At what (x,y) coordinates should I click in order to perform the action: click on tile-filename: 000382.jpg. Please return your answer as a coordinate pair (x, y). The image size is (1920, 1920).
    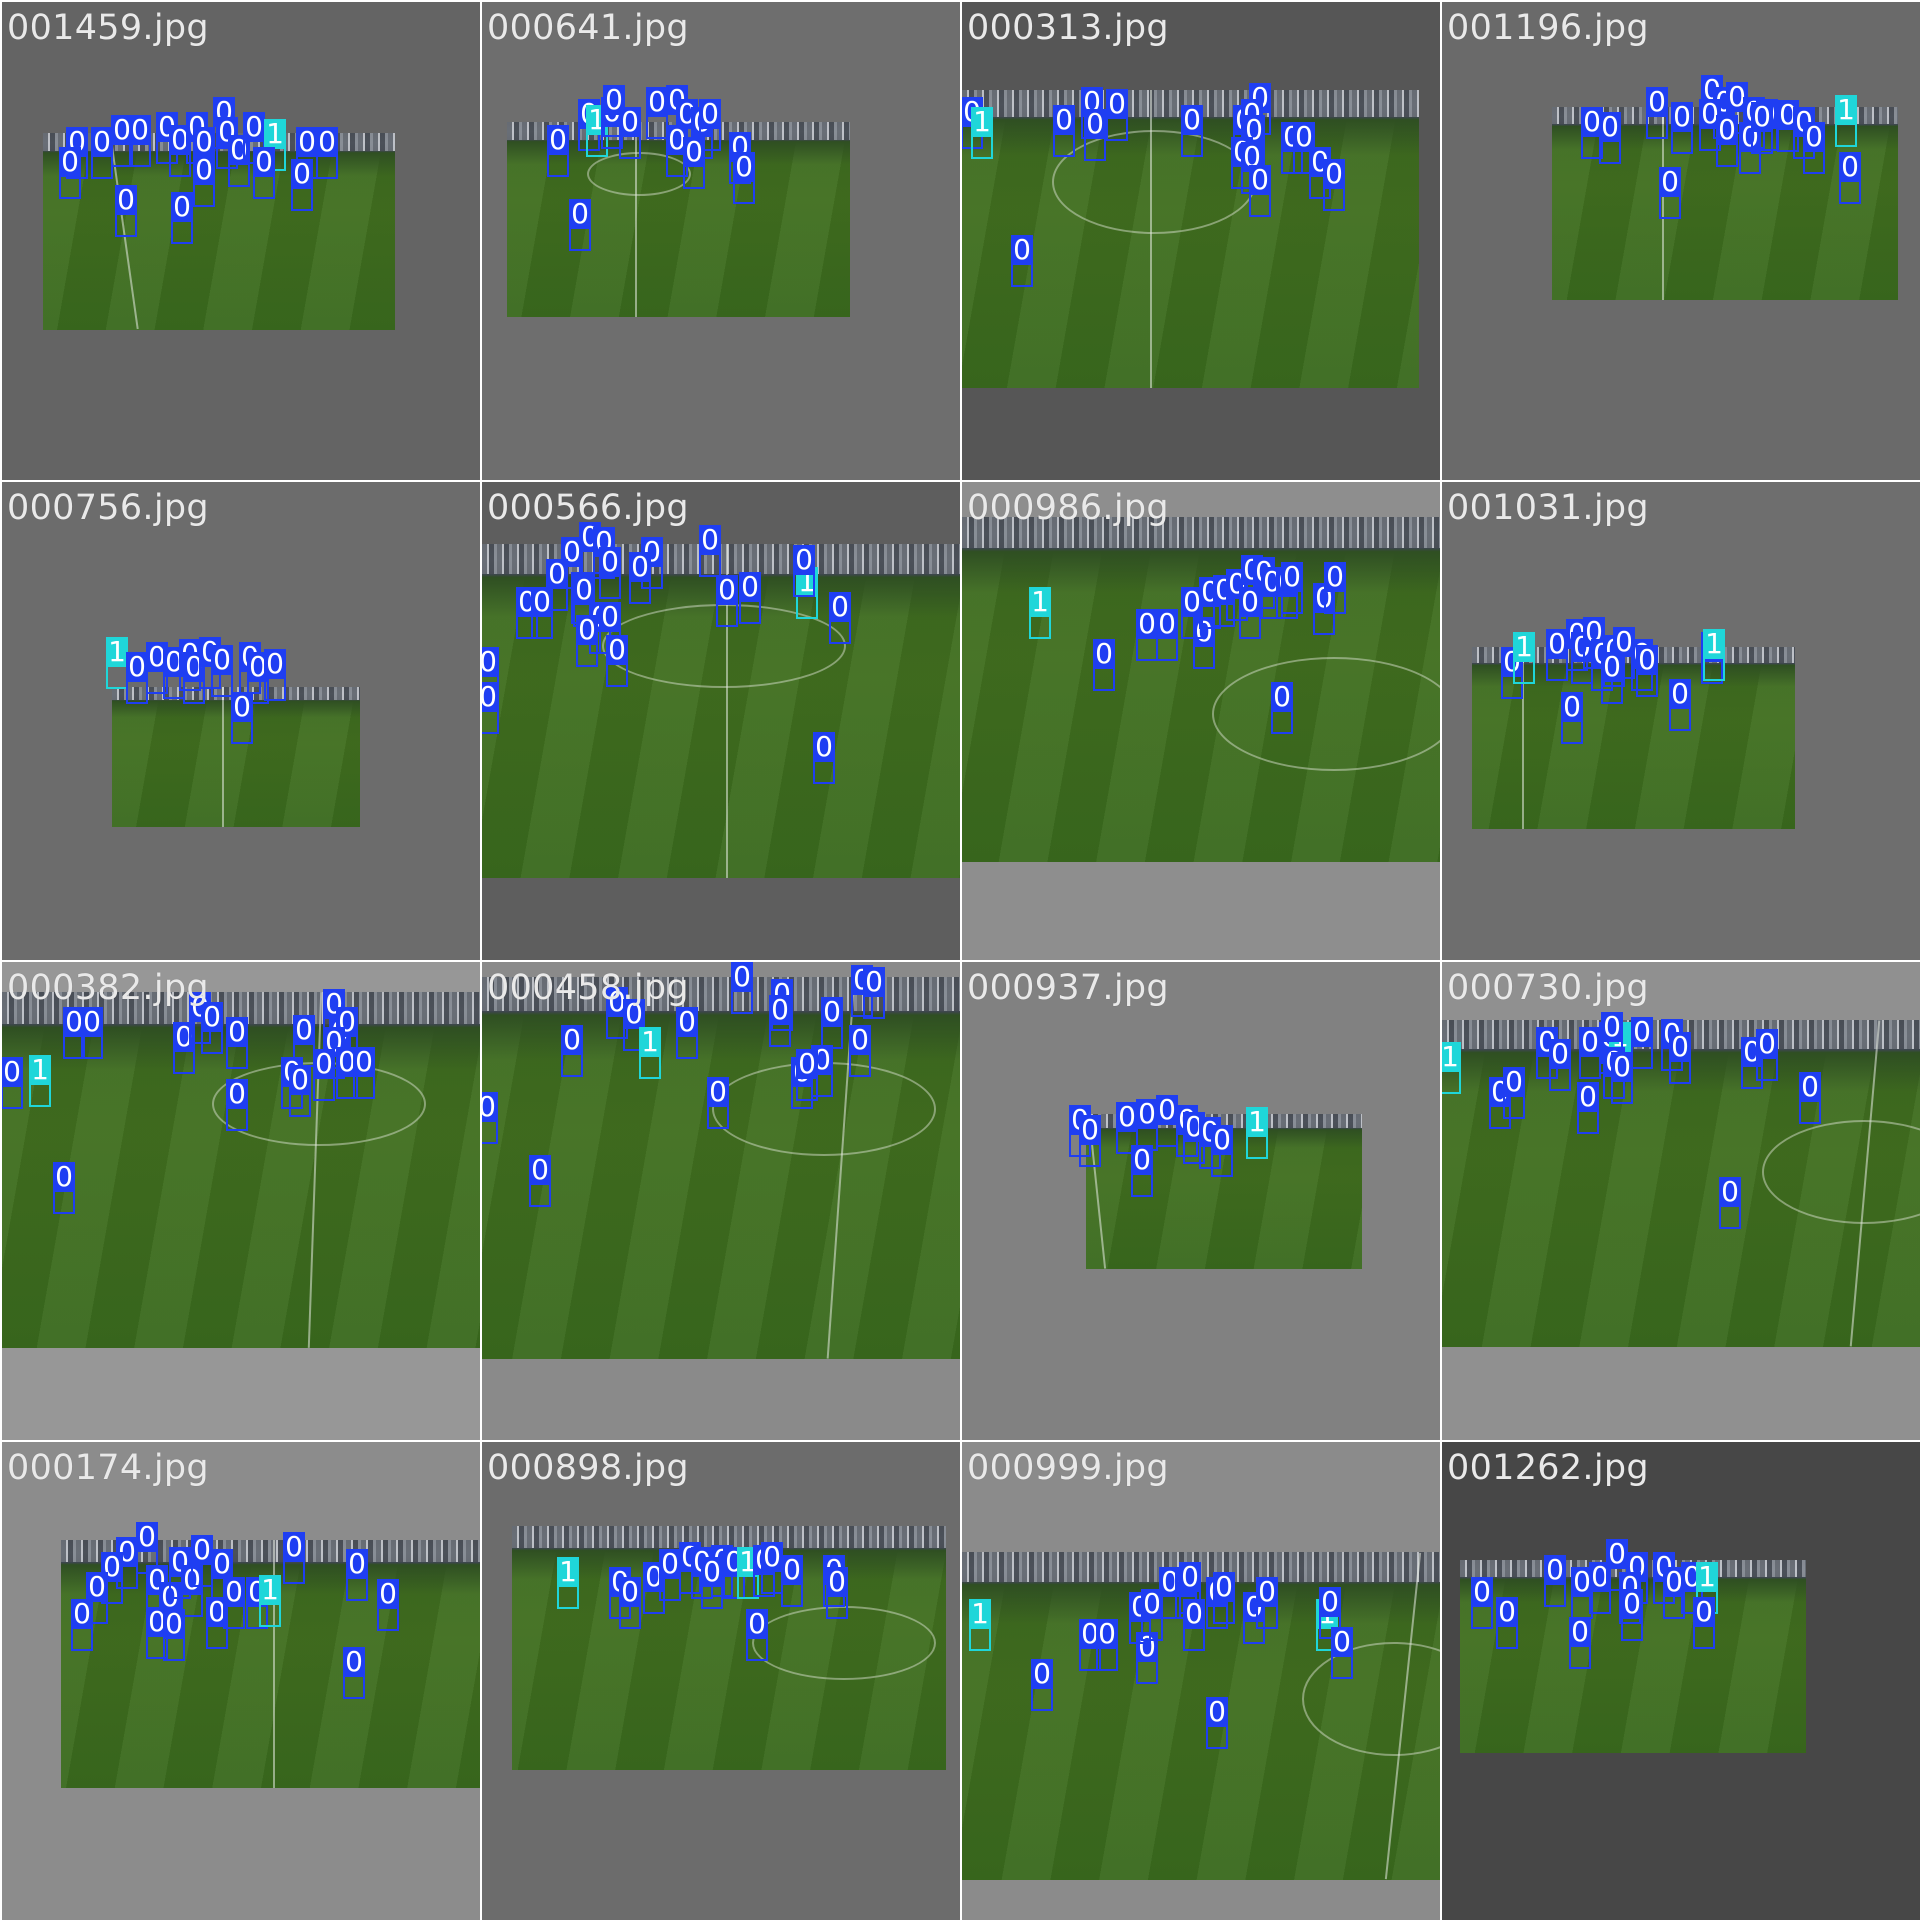
    Looking at the image, I should click on (108, 988).